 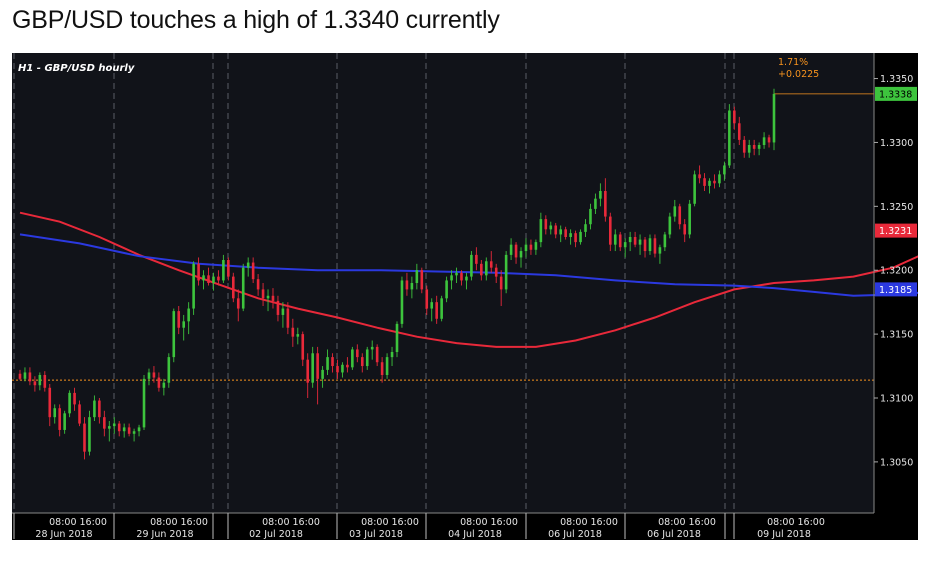 I want to click on x-date-label-0: 28 Jun 2018, so click(x=63, y=534).